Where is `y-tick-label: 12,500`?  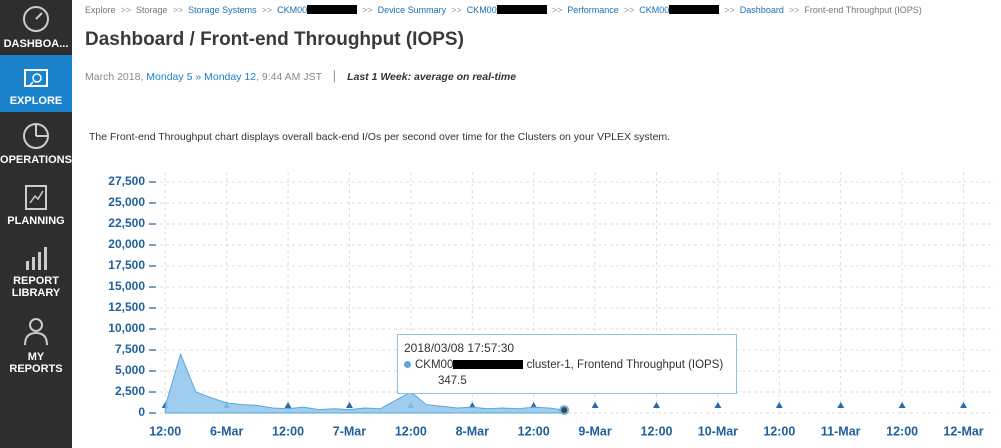
y-tick-label: 12,500 is located at coordinates (126, 307).